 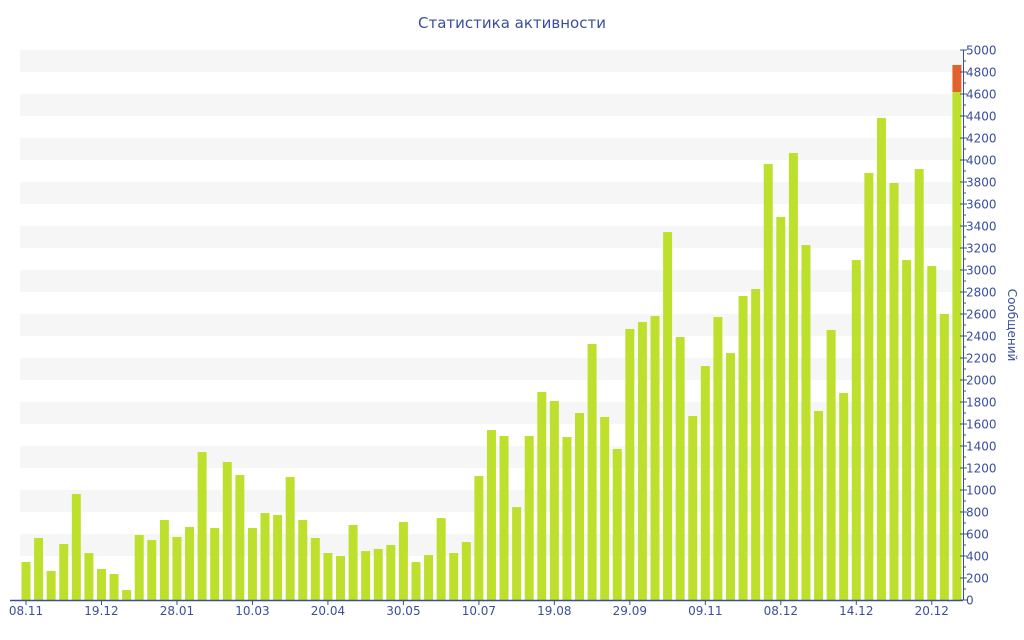 I want to click on y-tick-label: 1200, so click(x=981, y=469).